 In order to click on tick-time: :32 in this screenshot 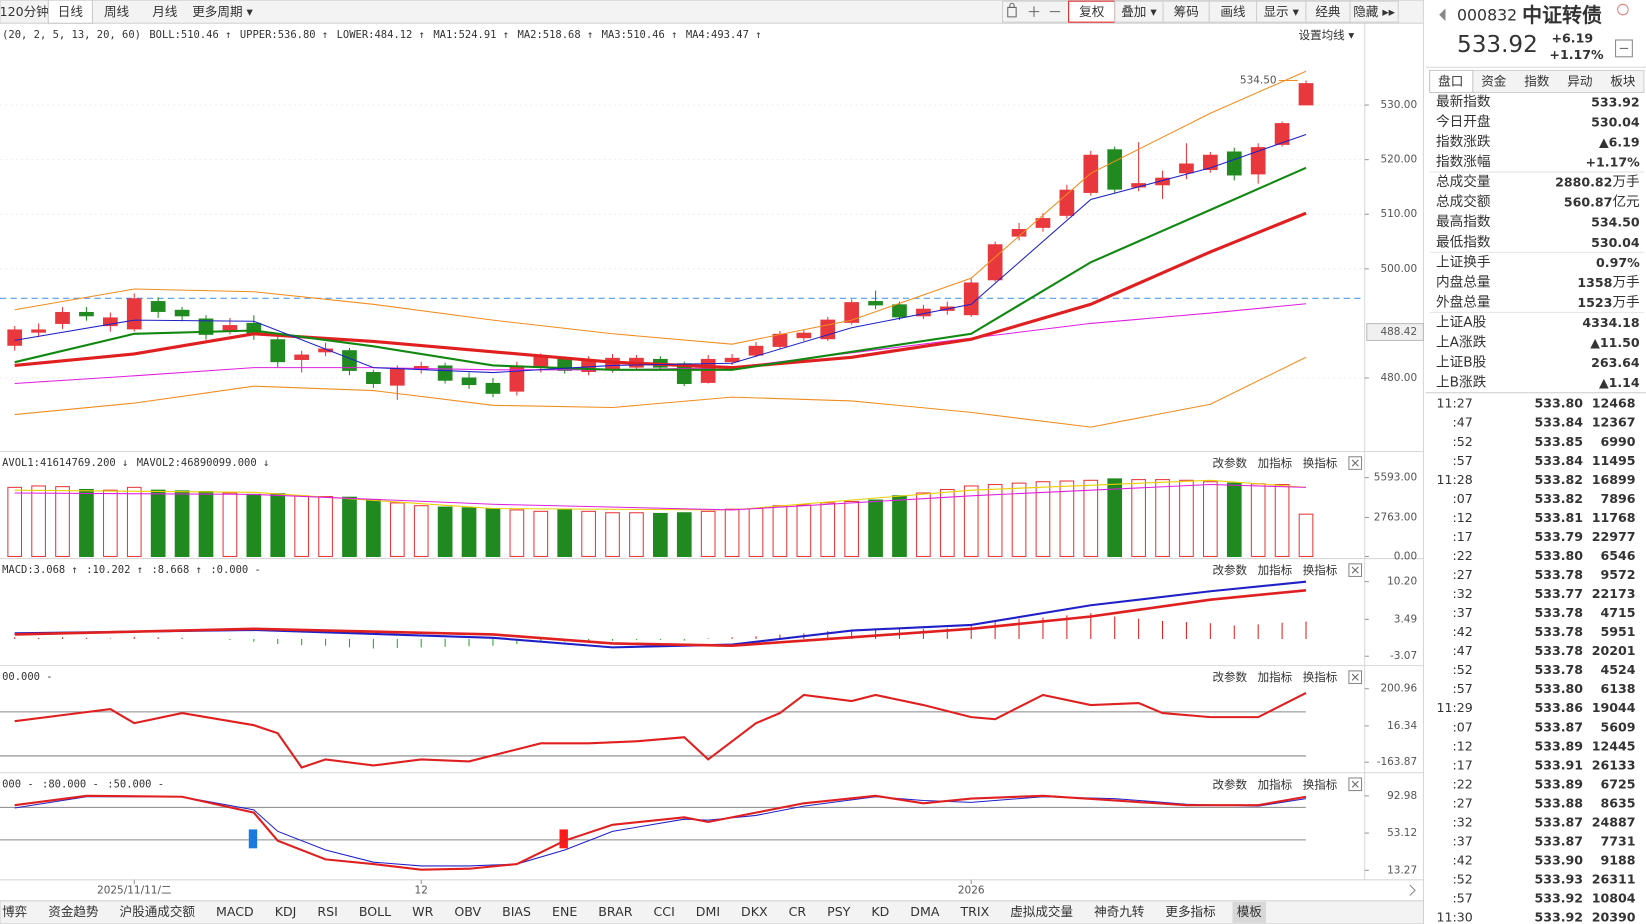, I will do `click(1463, 593)`.